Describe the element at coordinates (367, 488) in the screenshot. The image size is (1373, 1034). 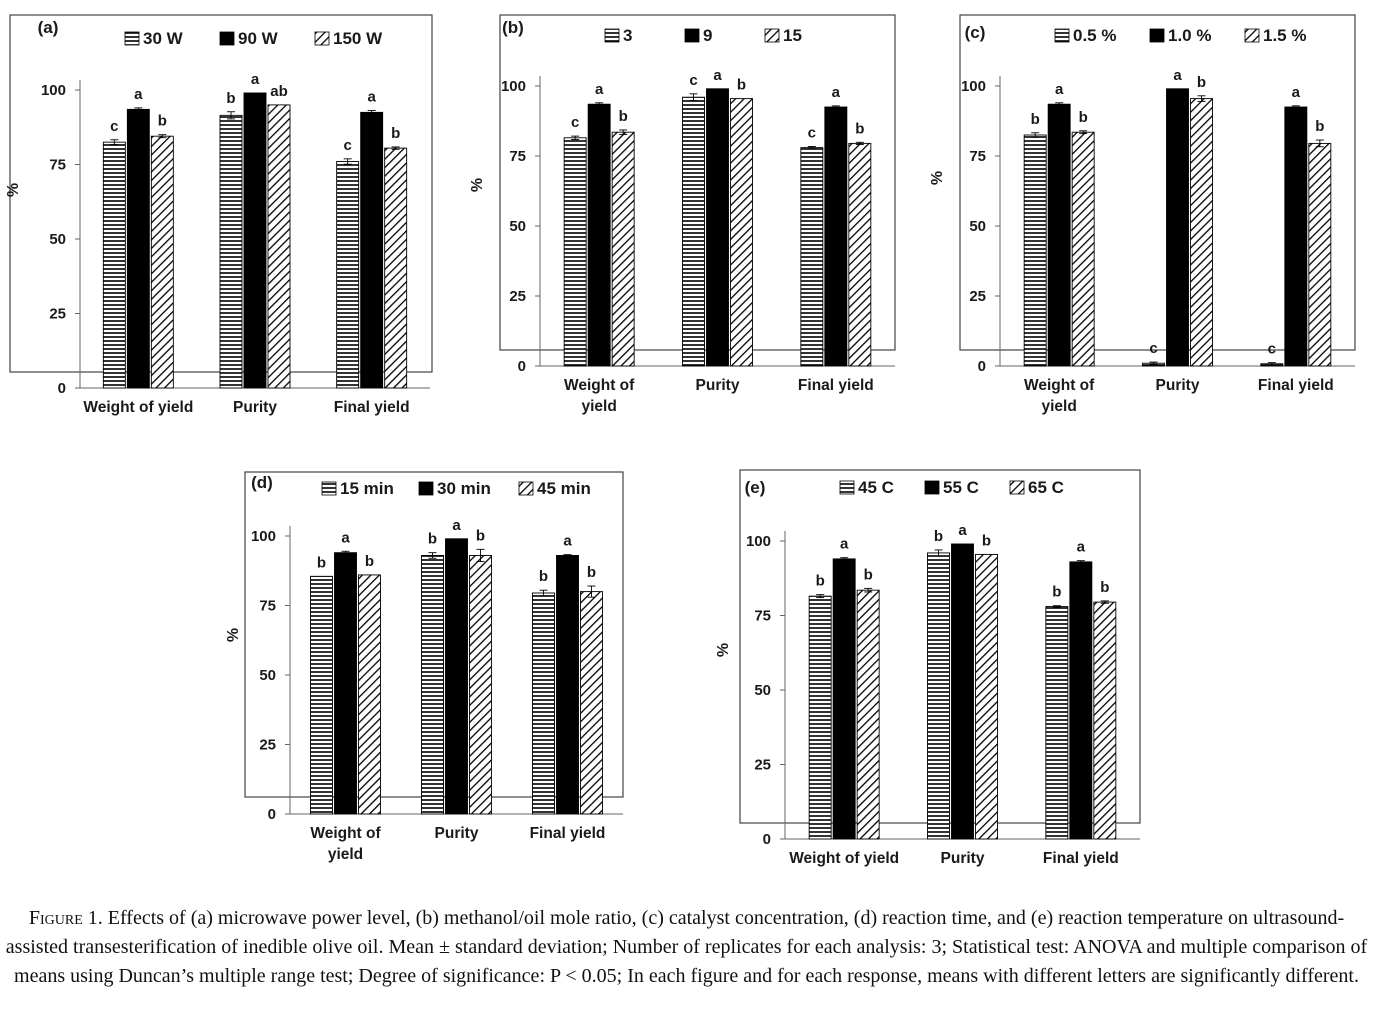
I see `legend-label: 15 min` at that location.